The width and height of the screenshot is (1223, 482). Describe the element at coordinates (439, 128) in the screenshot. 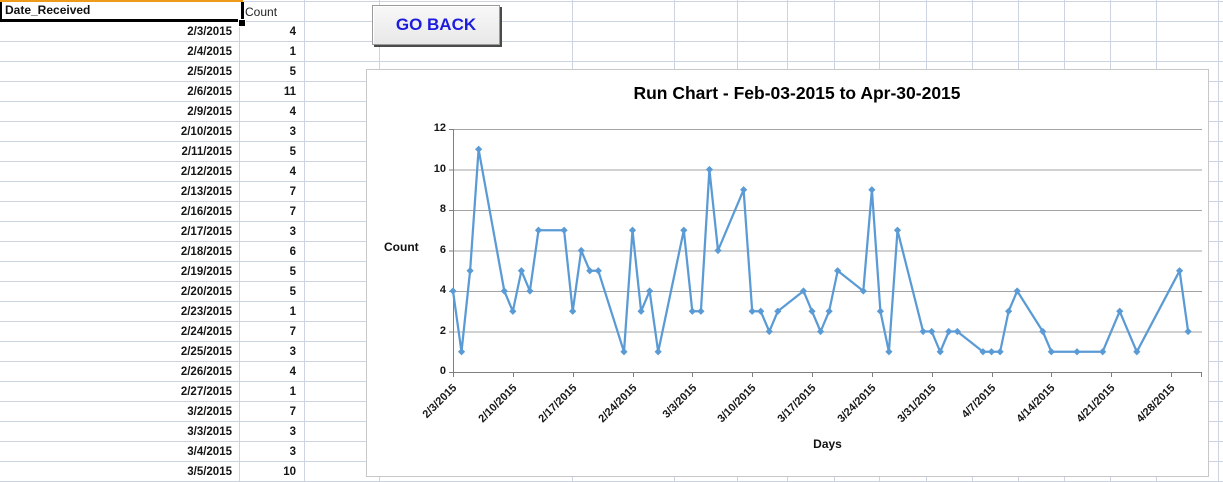

I see `y-tick-label: 12` at that location.